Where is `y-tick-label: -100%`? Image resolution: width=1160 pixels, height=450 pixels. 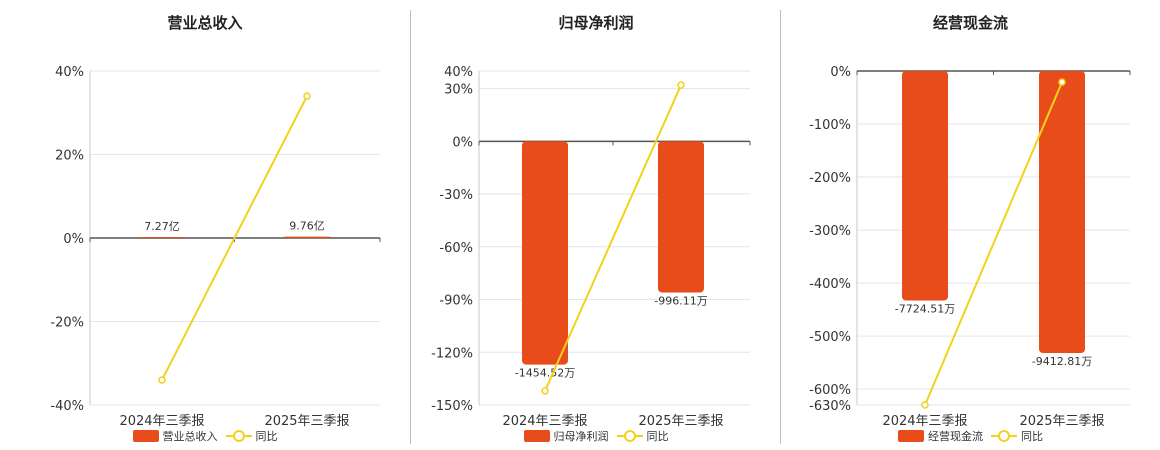
y-tick-label: -100% is located at coordinates (830, 125).